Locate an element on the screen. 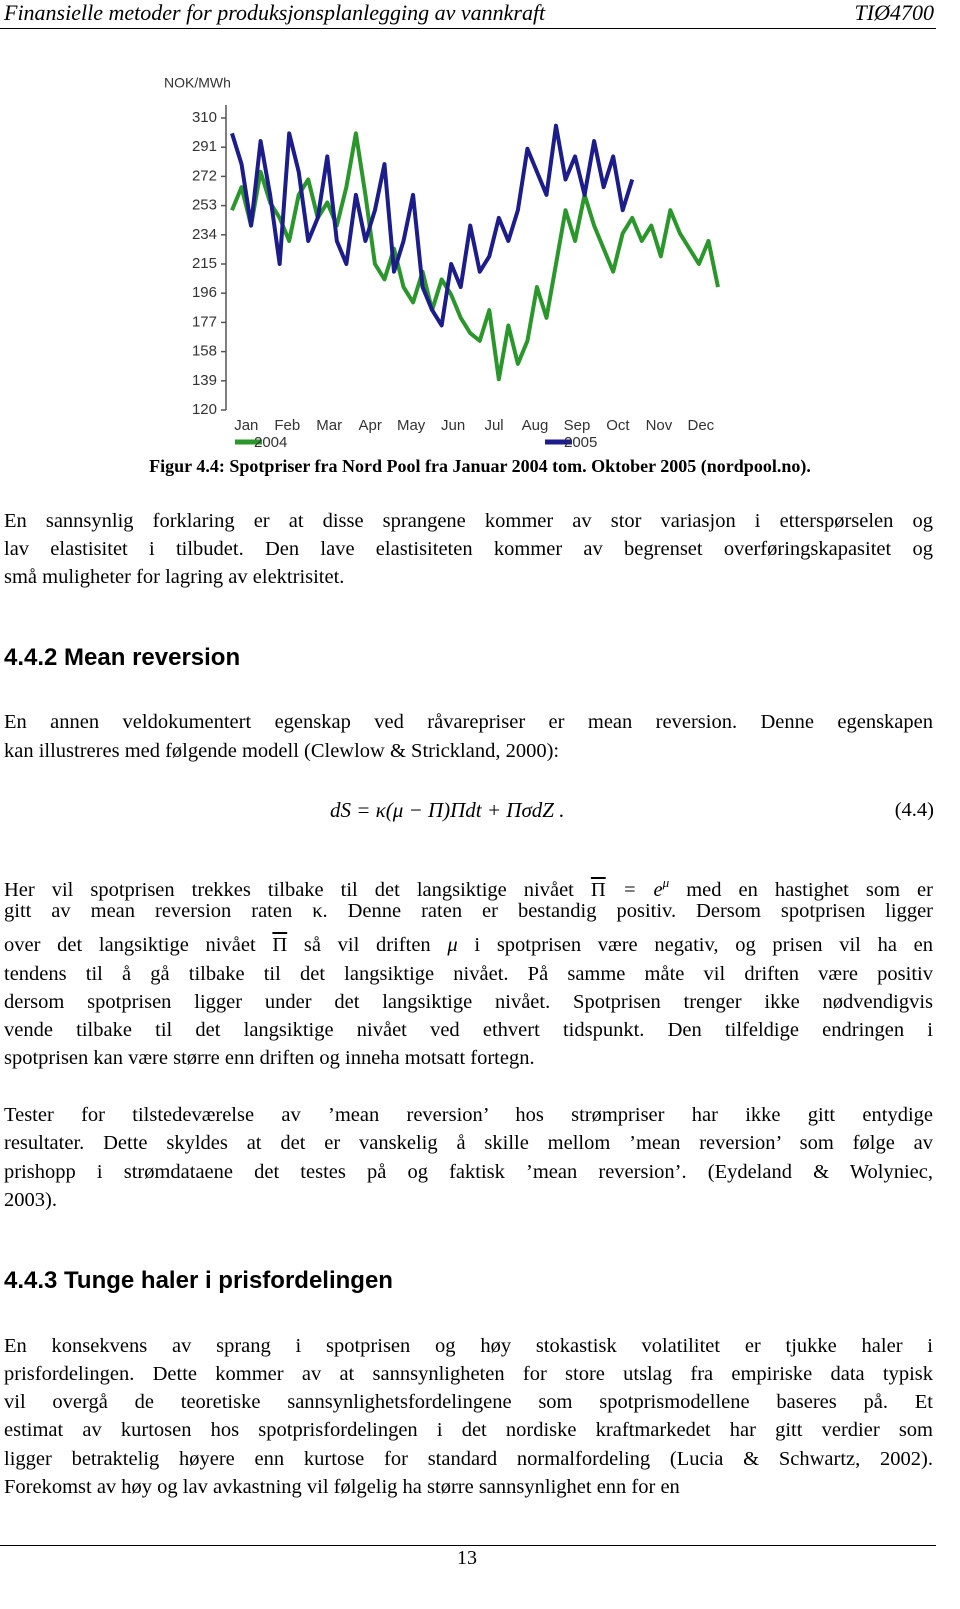 This screenshot has width=960, height=1609. x-tick-label: Sep is located at coordinates (577, 425).